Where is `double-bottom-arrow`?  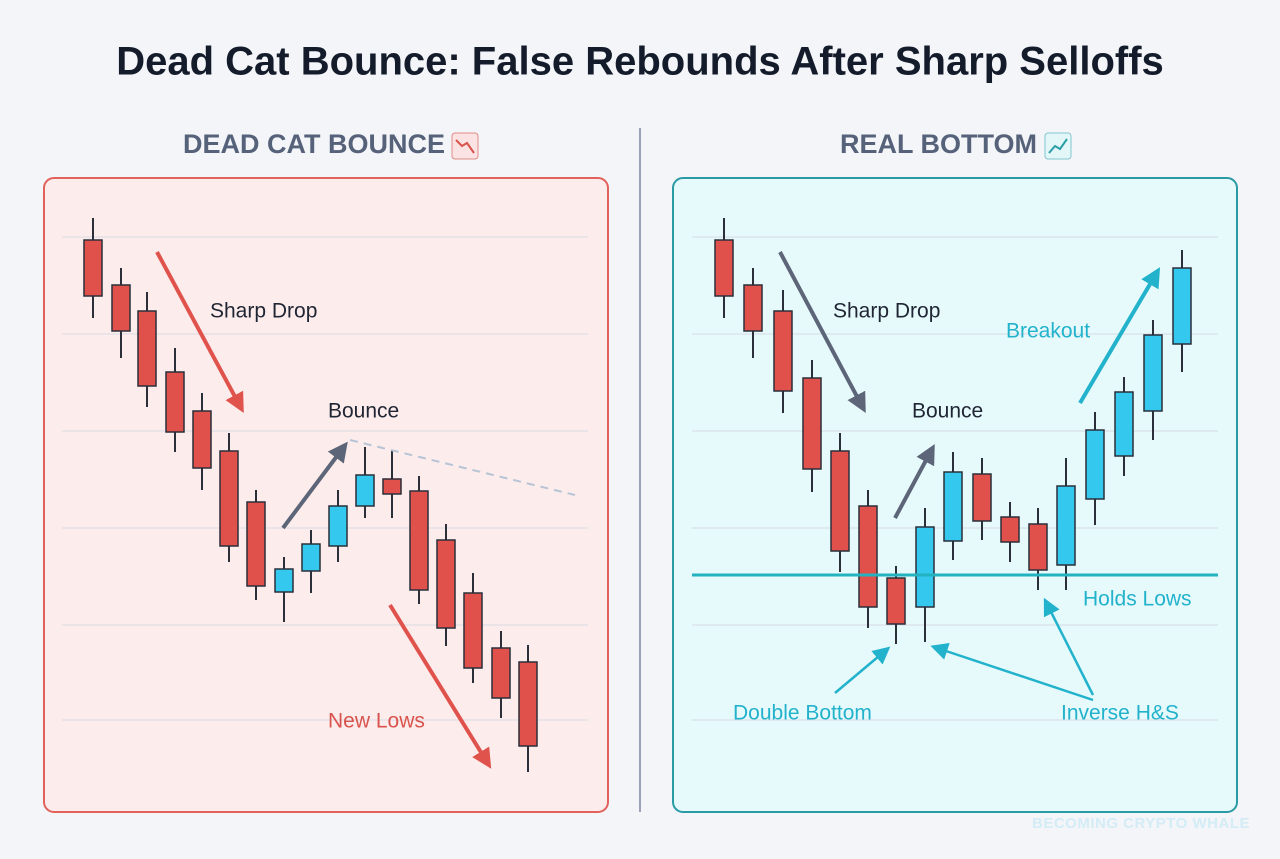 double-bottom-arrow is located at coordinates (862, 670).